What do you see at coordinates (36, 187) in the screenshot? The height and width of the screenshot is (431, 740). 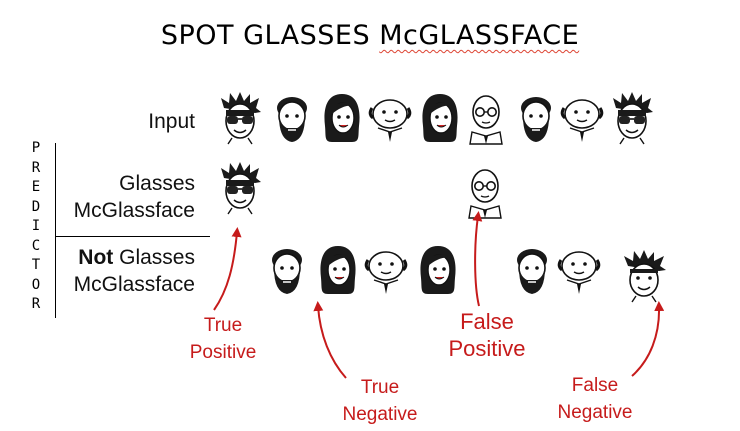 I see `predictor-letter: E` at bounding box center [36, 187].